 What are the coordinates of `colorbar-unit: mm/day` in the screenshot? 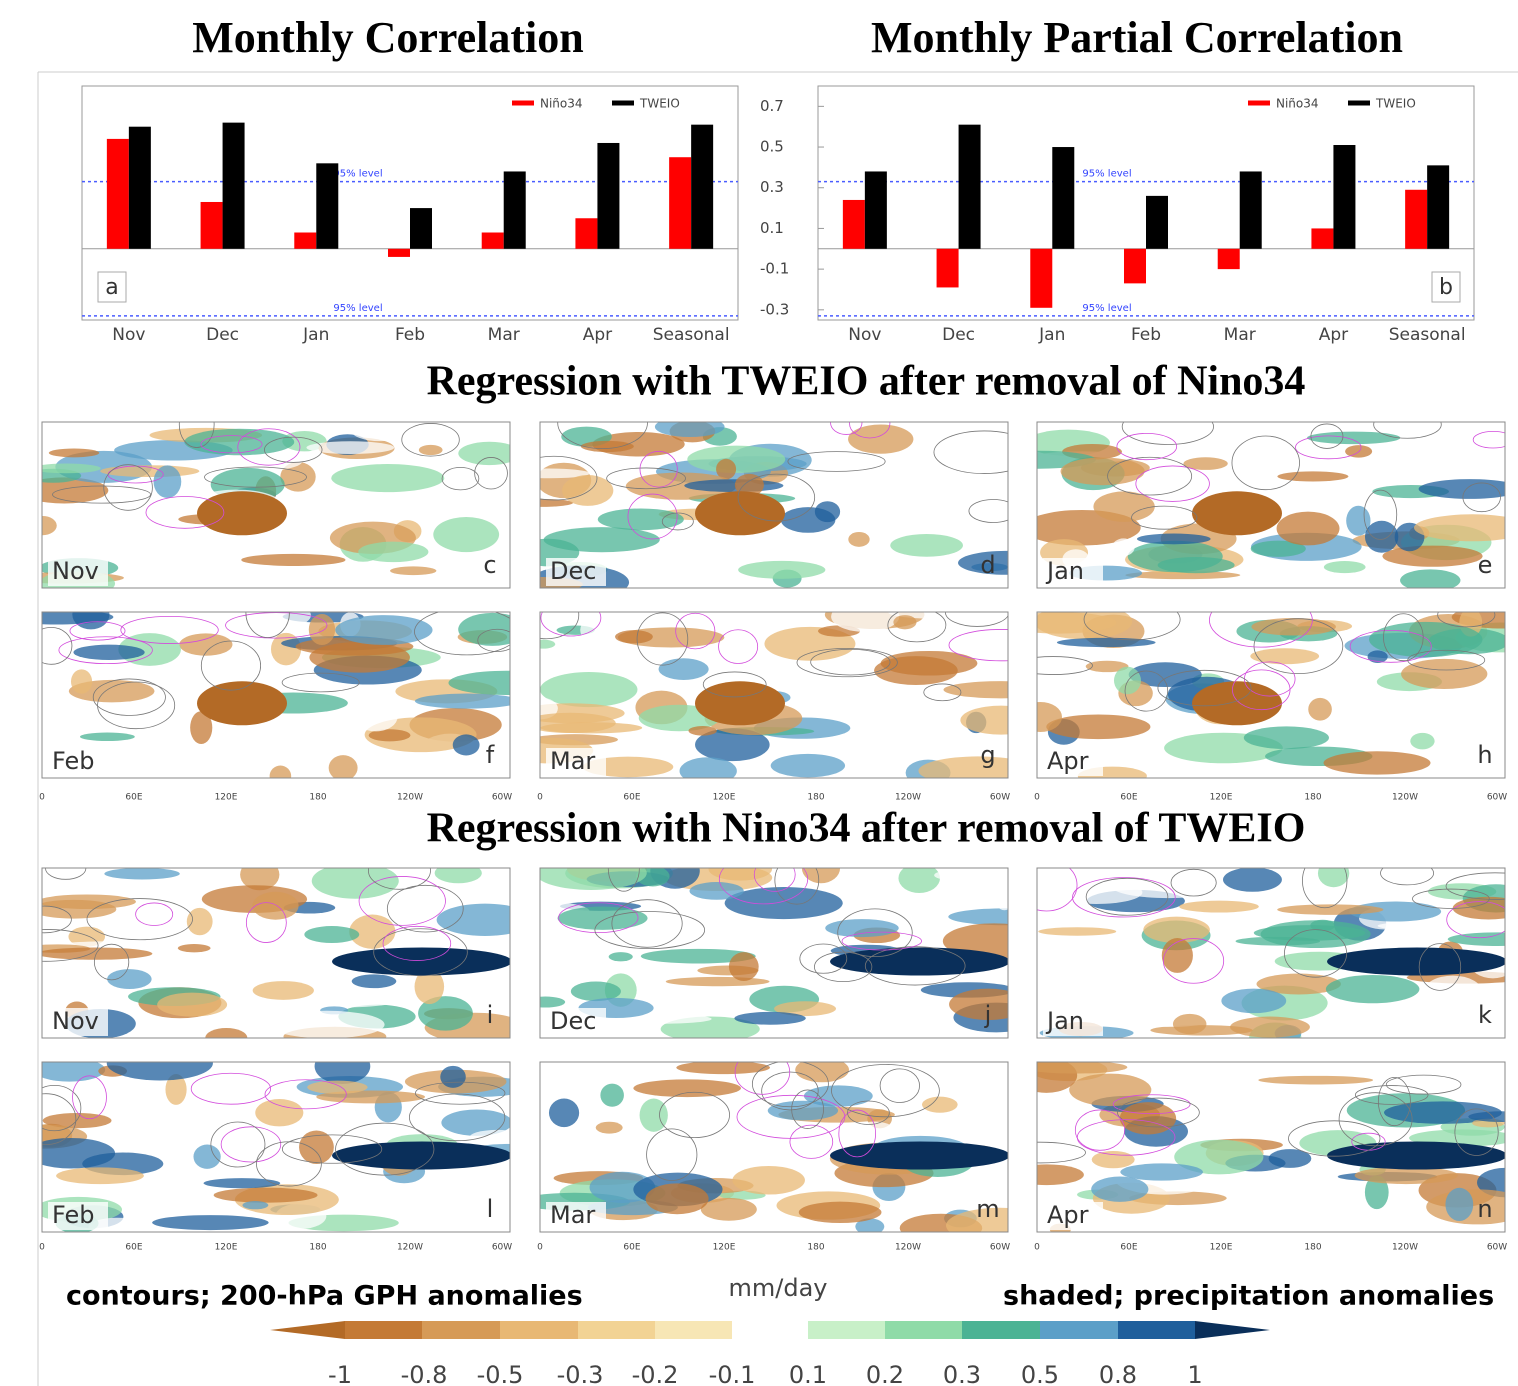 It's located at (778, 1288).